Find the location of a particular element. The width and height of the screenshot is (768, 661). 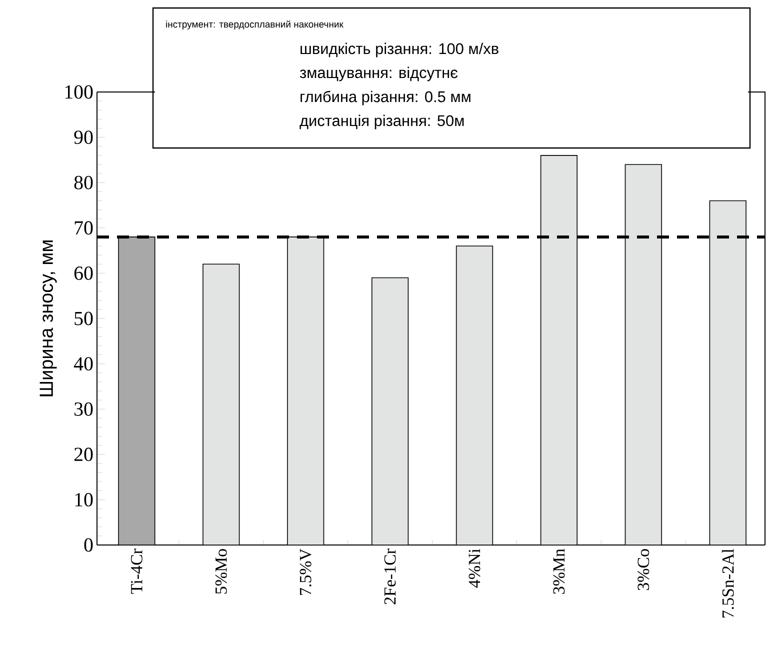

x-tick-label: Ti-4Cr is located at coordinates (136, 571).